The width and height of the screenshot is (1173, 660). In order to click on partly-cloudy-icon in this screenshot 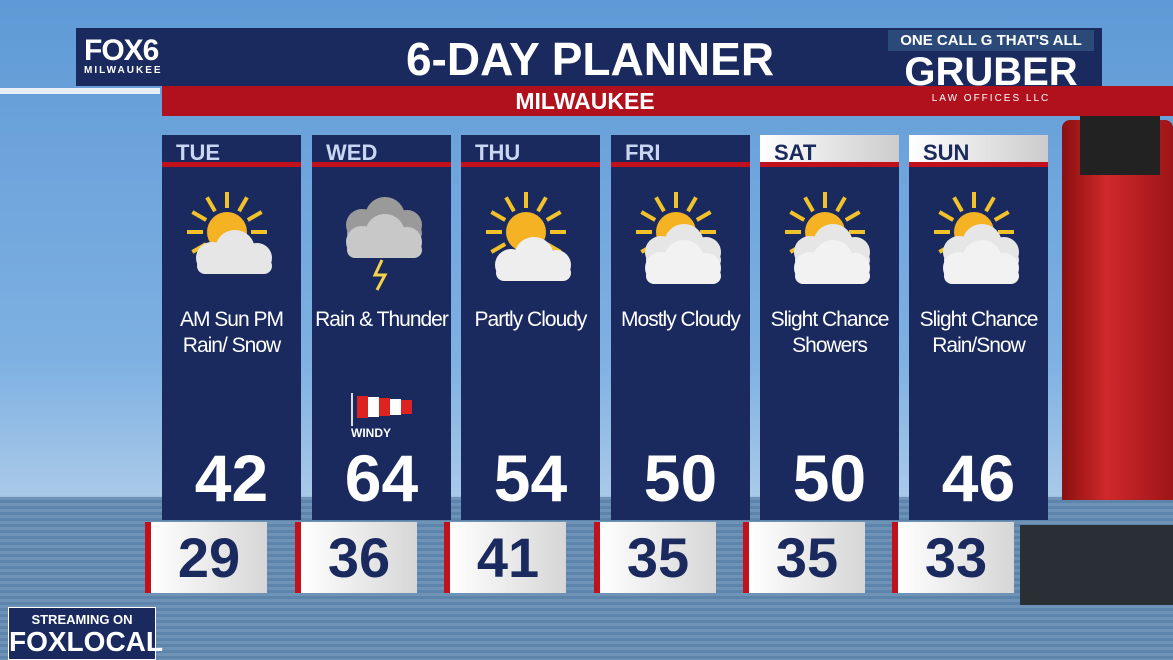, I will do `click(528, 236)`.